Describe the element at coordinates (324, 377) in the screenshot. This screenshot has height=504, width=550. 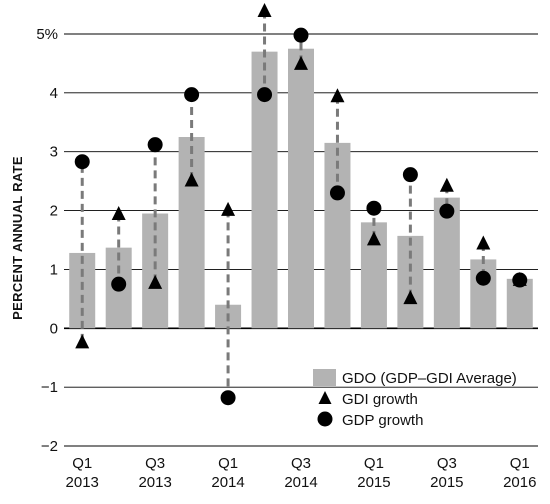
I see `legend-bar-swatch` at that location.